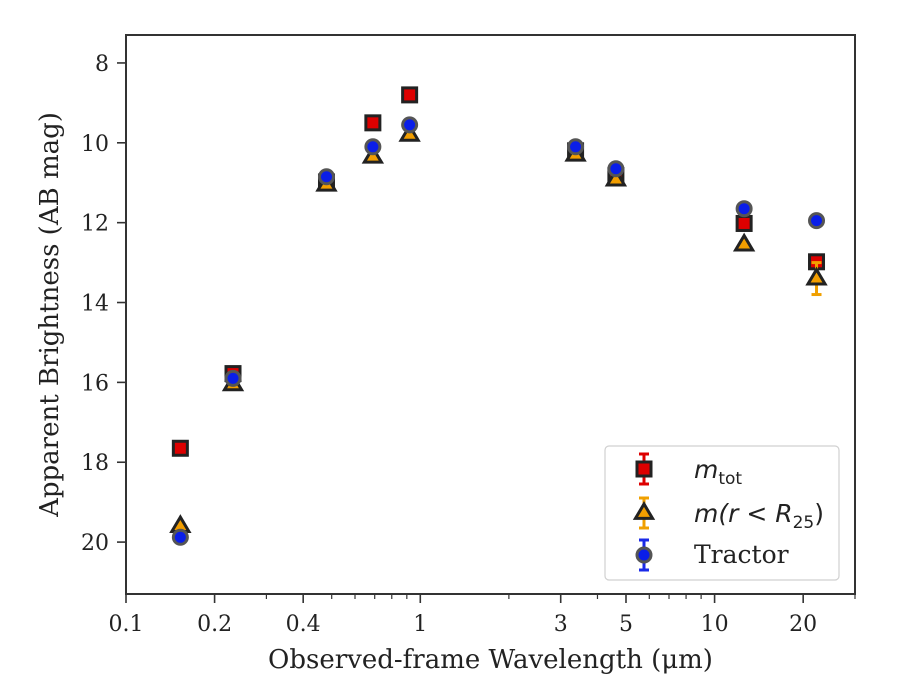 The width and height of the screenshot is (900, 700). What do you see at coordinates (50, 315) in the screenshot?
I see `y-axis-label: Apparent Brightness (AB mag)` at bounding box center [50, 315].